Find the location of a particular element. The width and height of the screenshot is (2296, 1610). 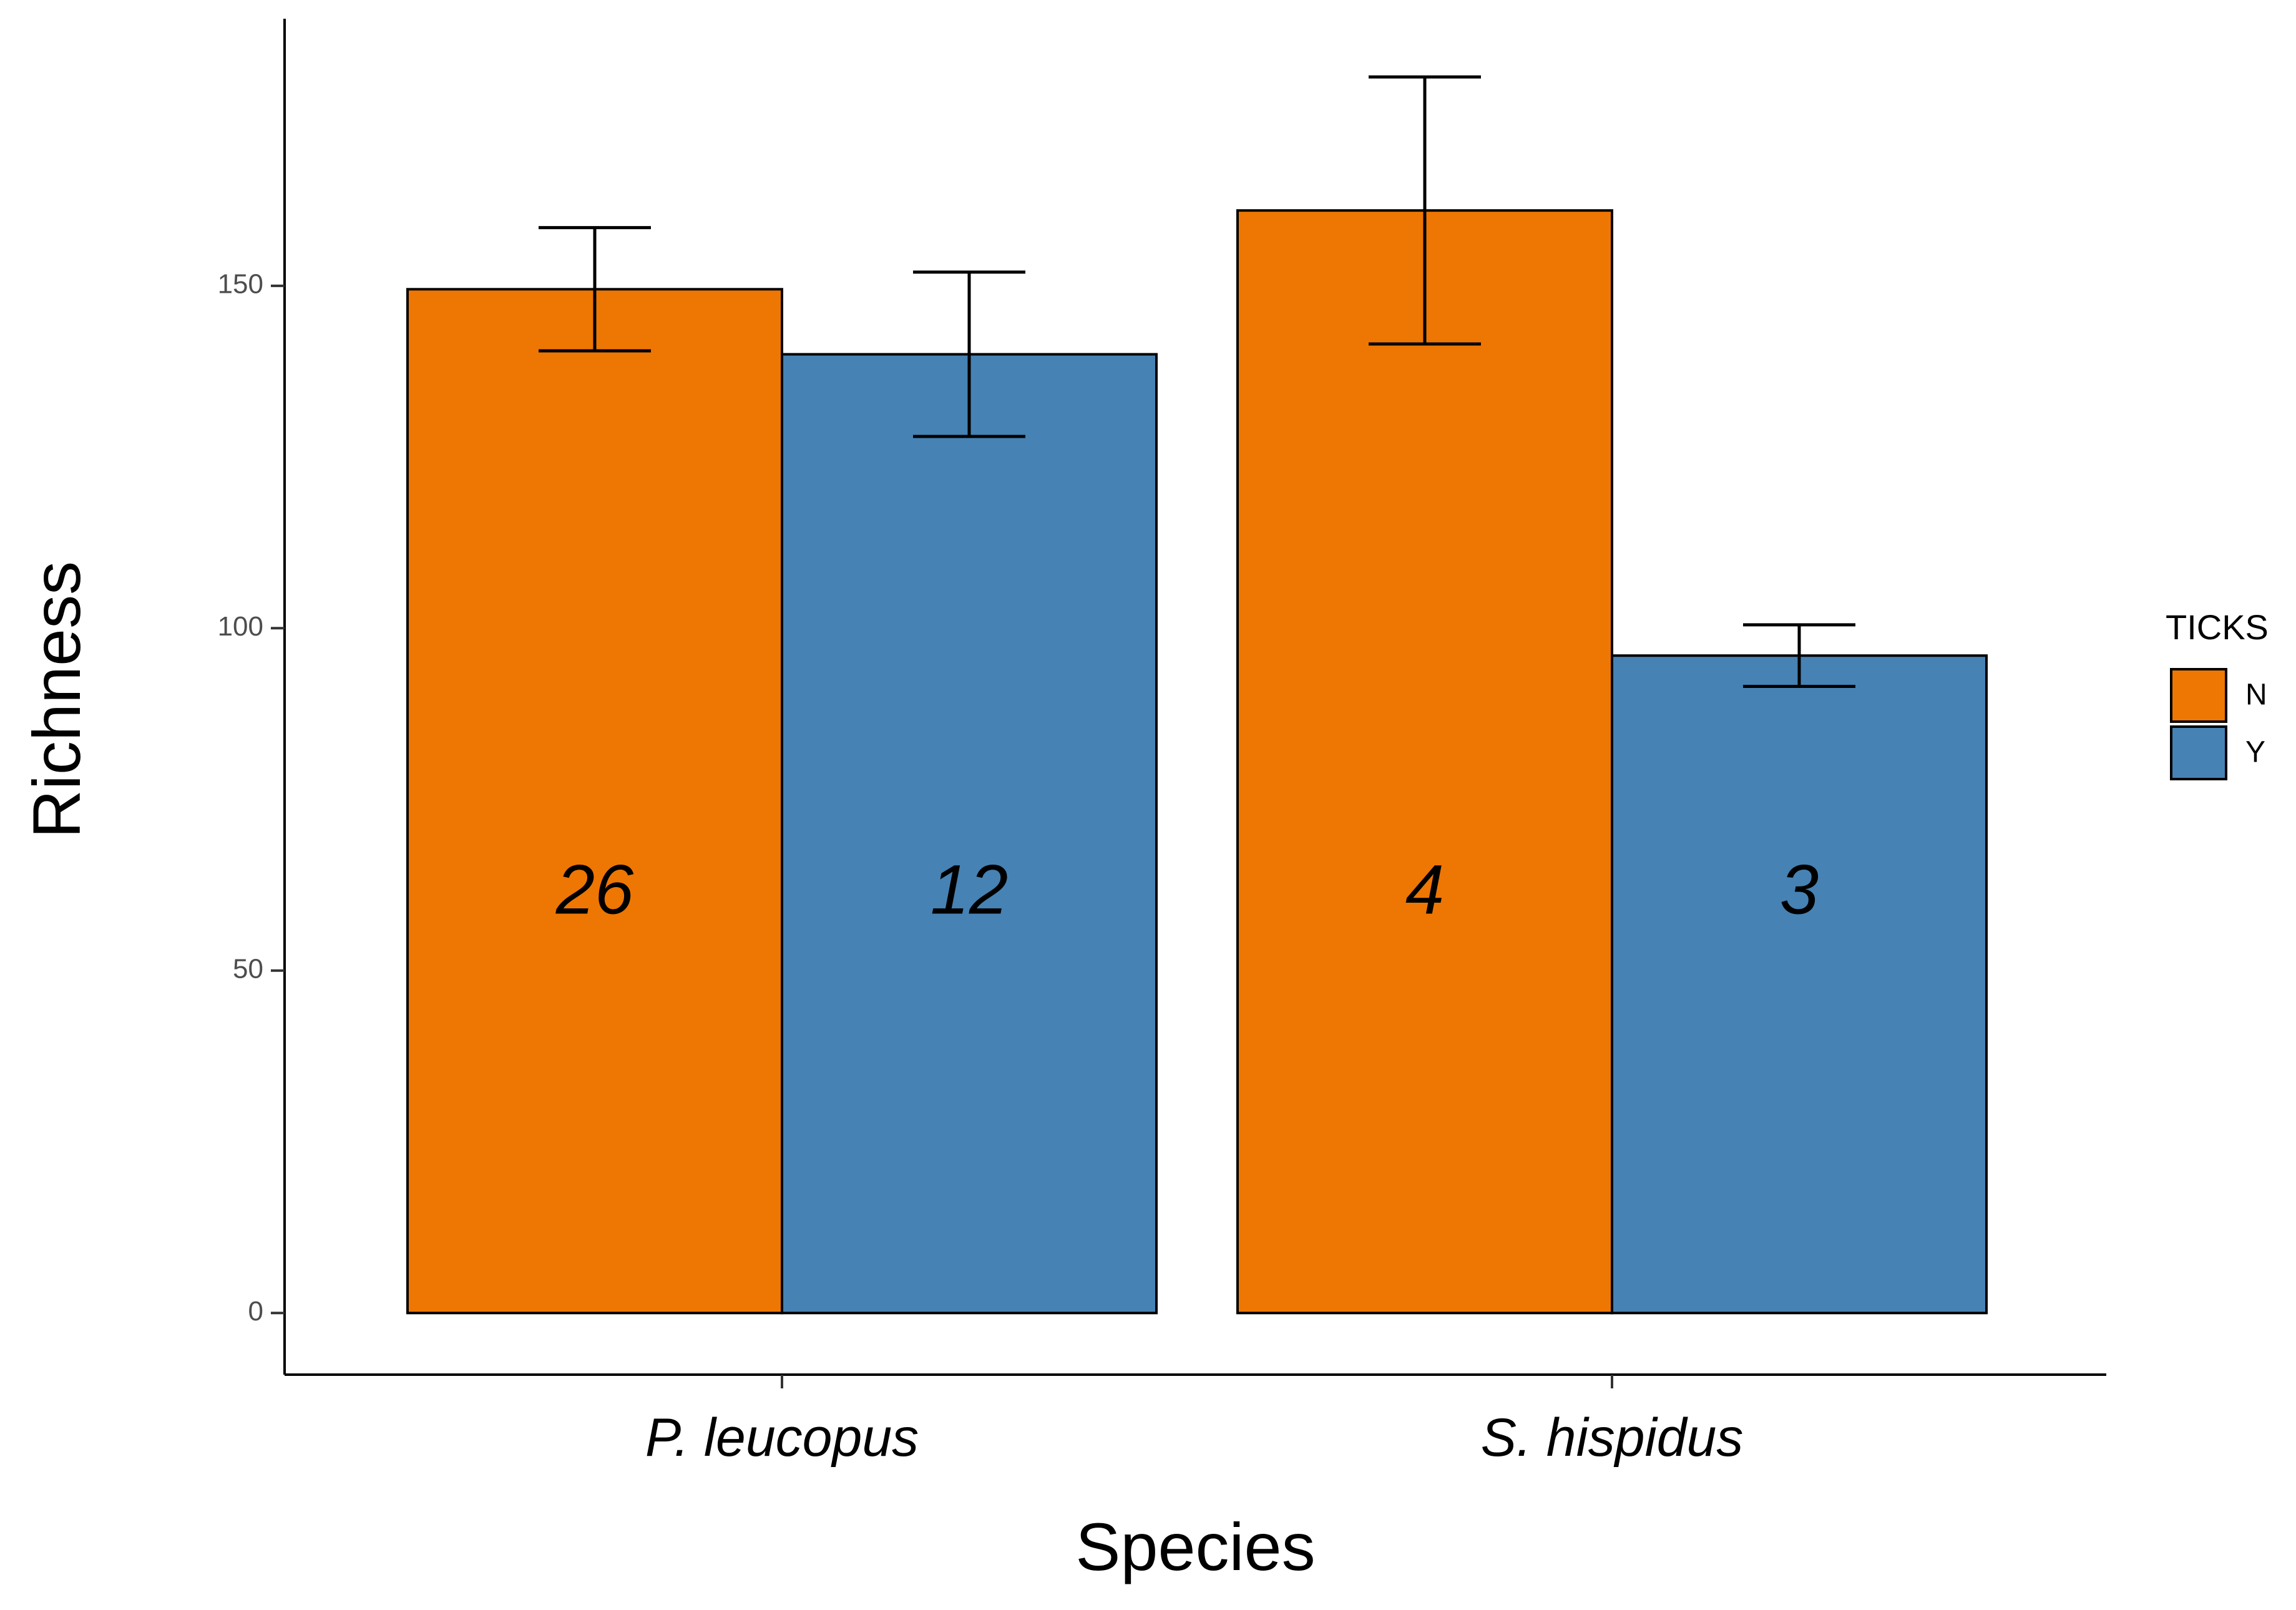

y-axis-title: Richness is located at coordinates (56, 699).